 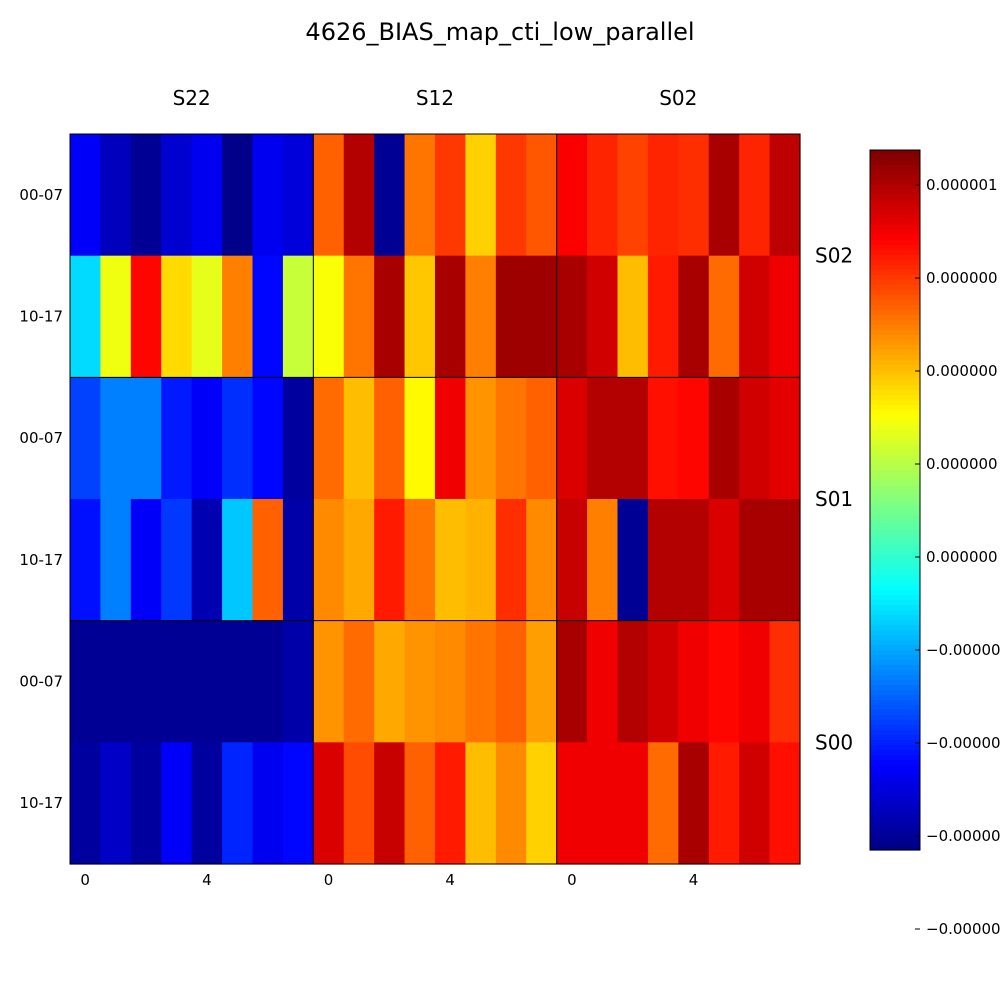 I want to click on colorbar-tick-label: 0.000001, so click(x=962, y=185).